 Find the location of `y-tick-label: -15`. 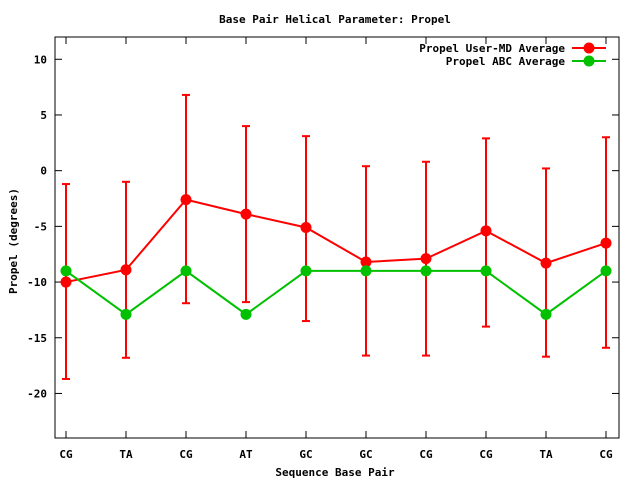

y-tick-label: -15 is located at coordinates (37, 338).